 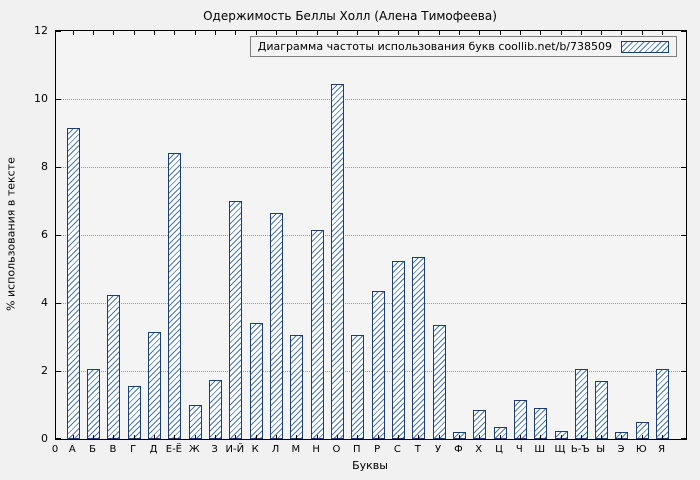 I want to click on x-tick-label: Н, so click(x=316, y=449).